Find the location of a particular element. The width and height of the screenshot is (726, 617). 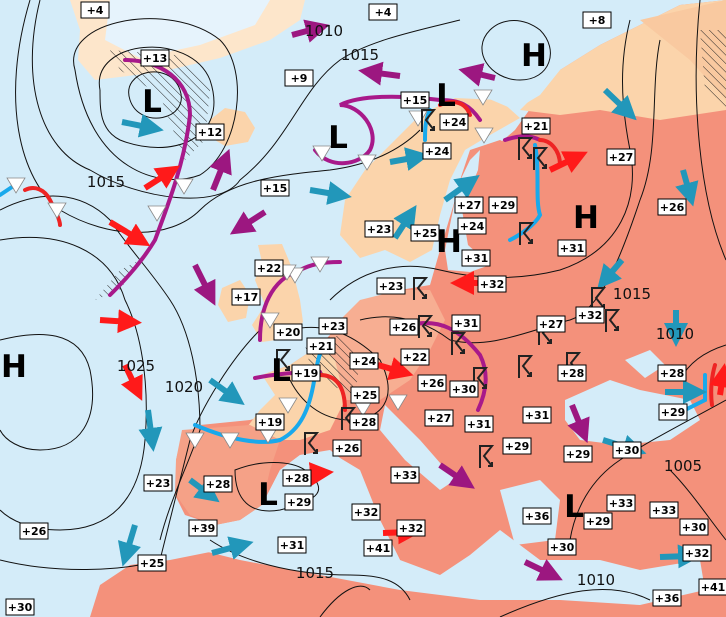

occluded-front is located at coordinates (448, 366).